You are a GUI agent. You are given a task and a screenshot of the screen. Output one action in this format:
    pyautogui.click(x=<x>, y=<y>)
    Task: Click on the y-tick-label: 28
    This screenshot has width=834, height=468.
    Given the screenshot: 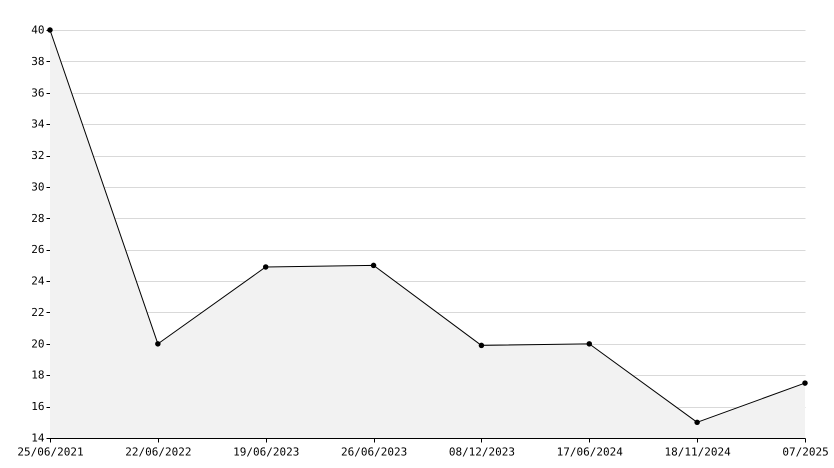 What is the action you would take?
    pyautogui.click(x=37, y=218)
    